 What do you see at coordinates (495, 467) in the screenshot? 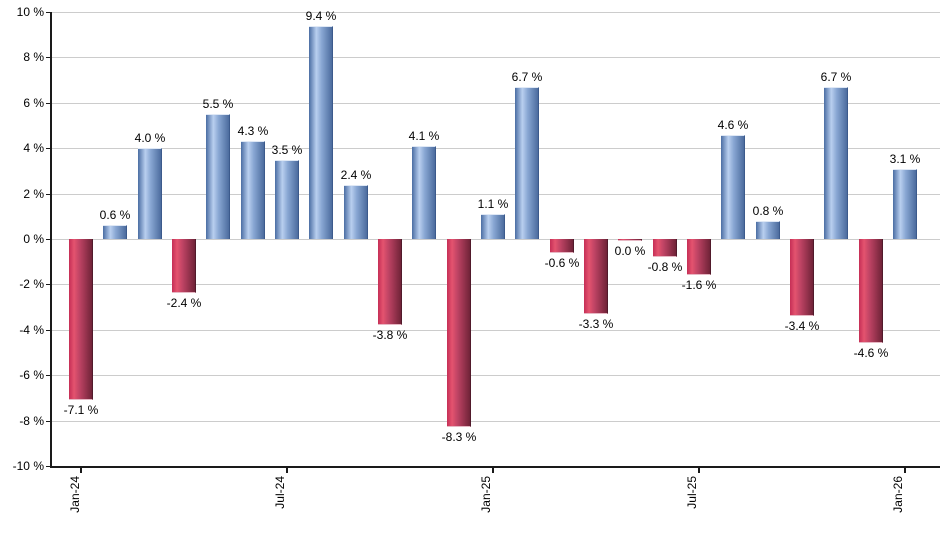
I see `x-axis-line` at bounding box center [495, 467].